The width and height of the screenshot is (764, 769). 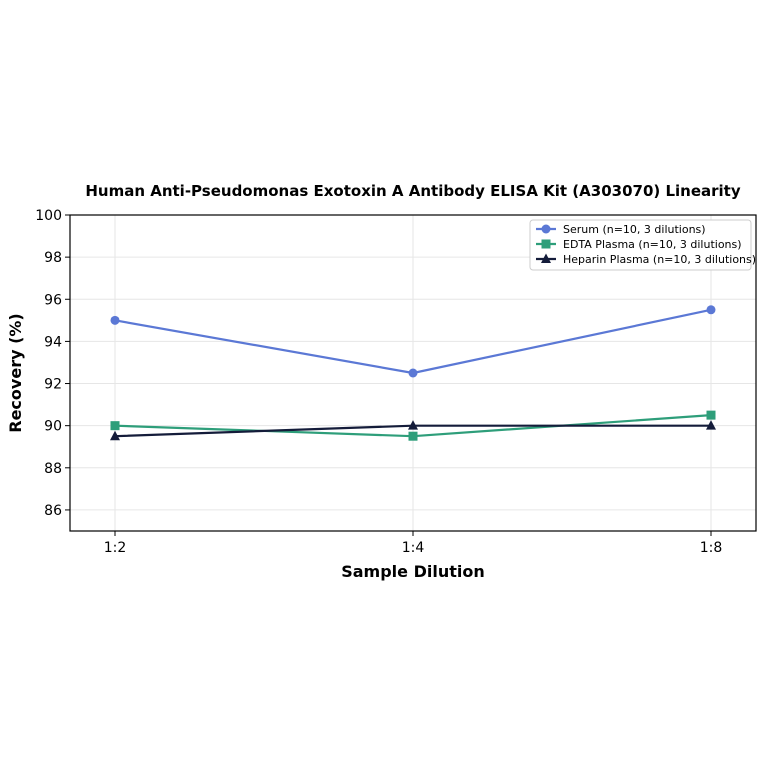 What do you see at coordinates (15, 372) in the screenshot?
I see `y-axis-label: Recovery (%)` at bounding box center [15, 372].